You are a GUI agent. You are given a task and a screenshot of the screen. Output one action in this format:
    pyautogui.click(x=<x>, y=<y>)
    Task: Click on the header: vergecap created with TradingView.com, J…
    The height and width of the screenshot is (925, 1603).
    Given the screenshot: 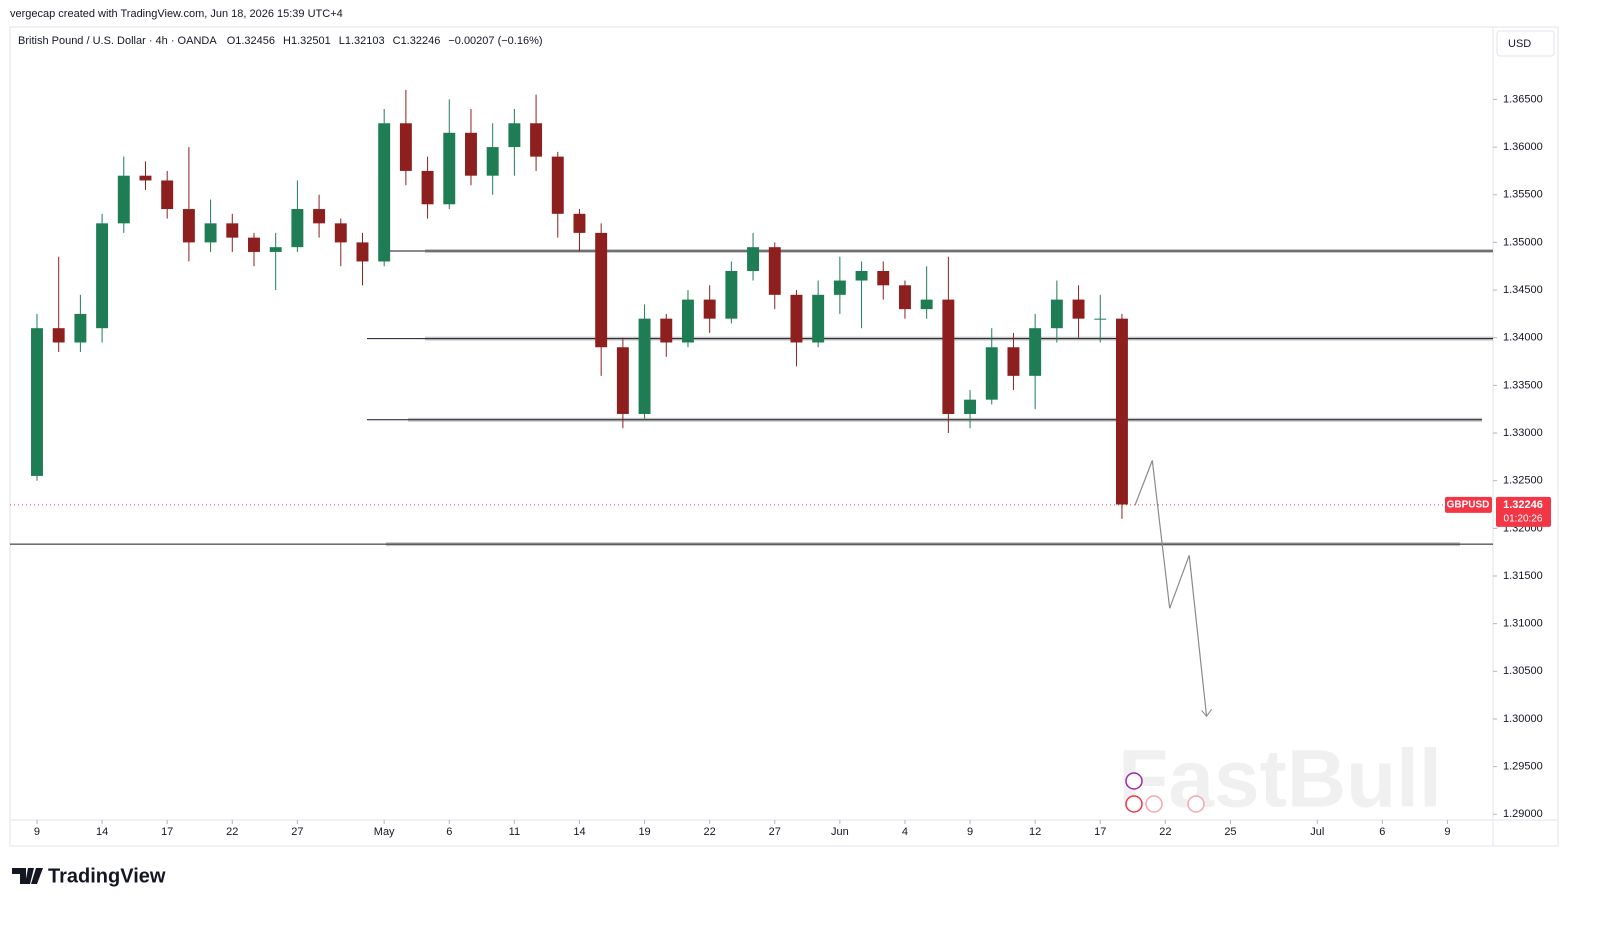 What is the action you would take?
    pyautogui.click(x=176, y=14)
    